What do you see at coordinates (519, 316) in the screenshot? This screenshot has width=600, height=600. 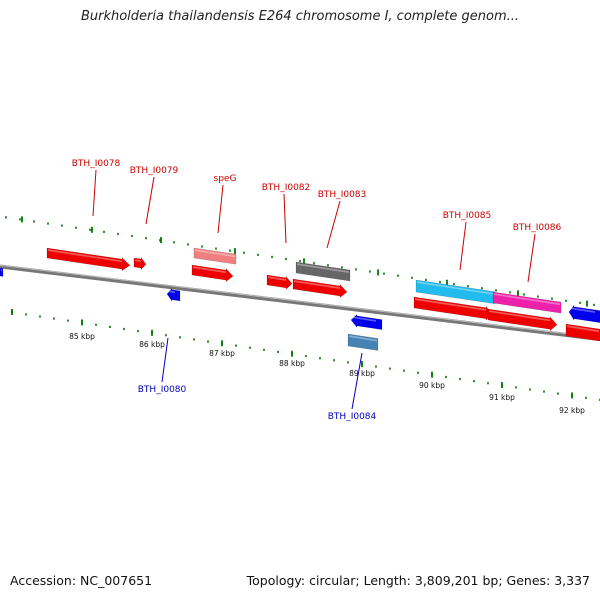 I see `gene-bth-i0086-gloss` at bounding box center [519, 316].